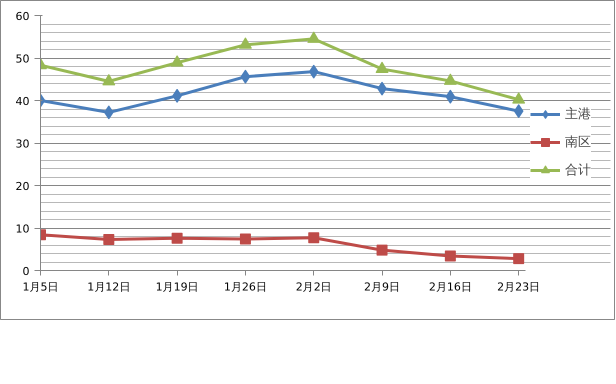 This screenshot has width=616, height=384. I want to click on x-tick-label: 1月12日, so click(108, 287).